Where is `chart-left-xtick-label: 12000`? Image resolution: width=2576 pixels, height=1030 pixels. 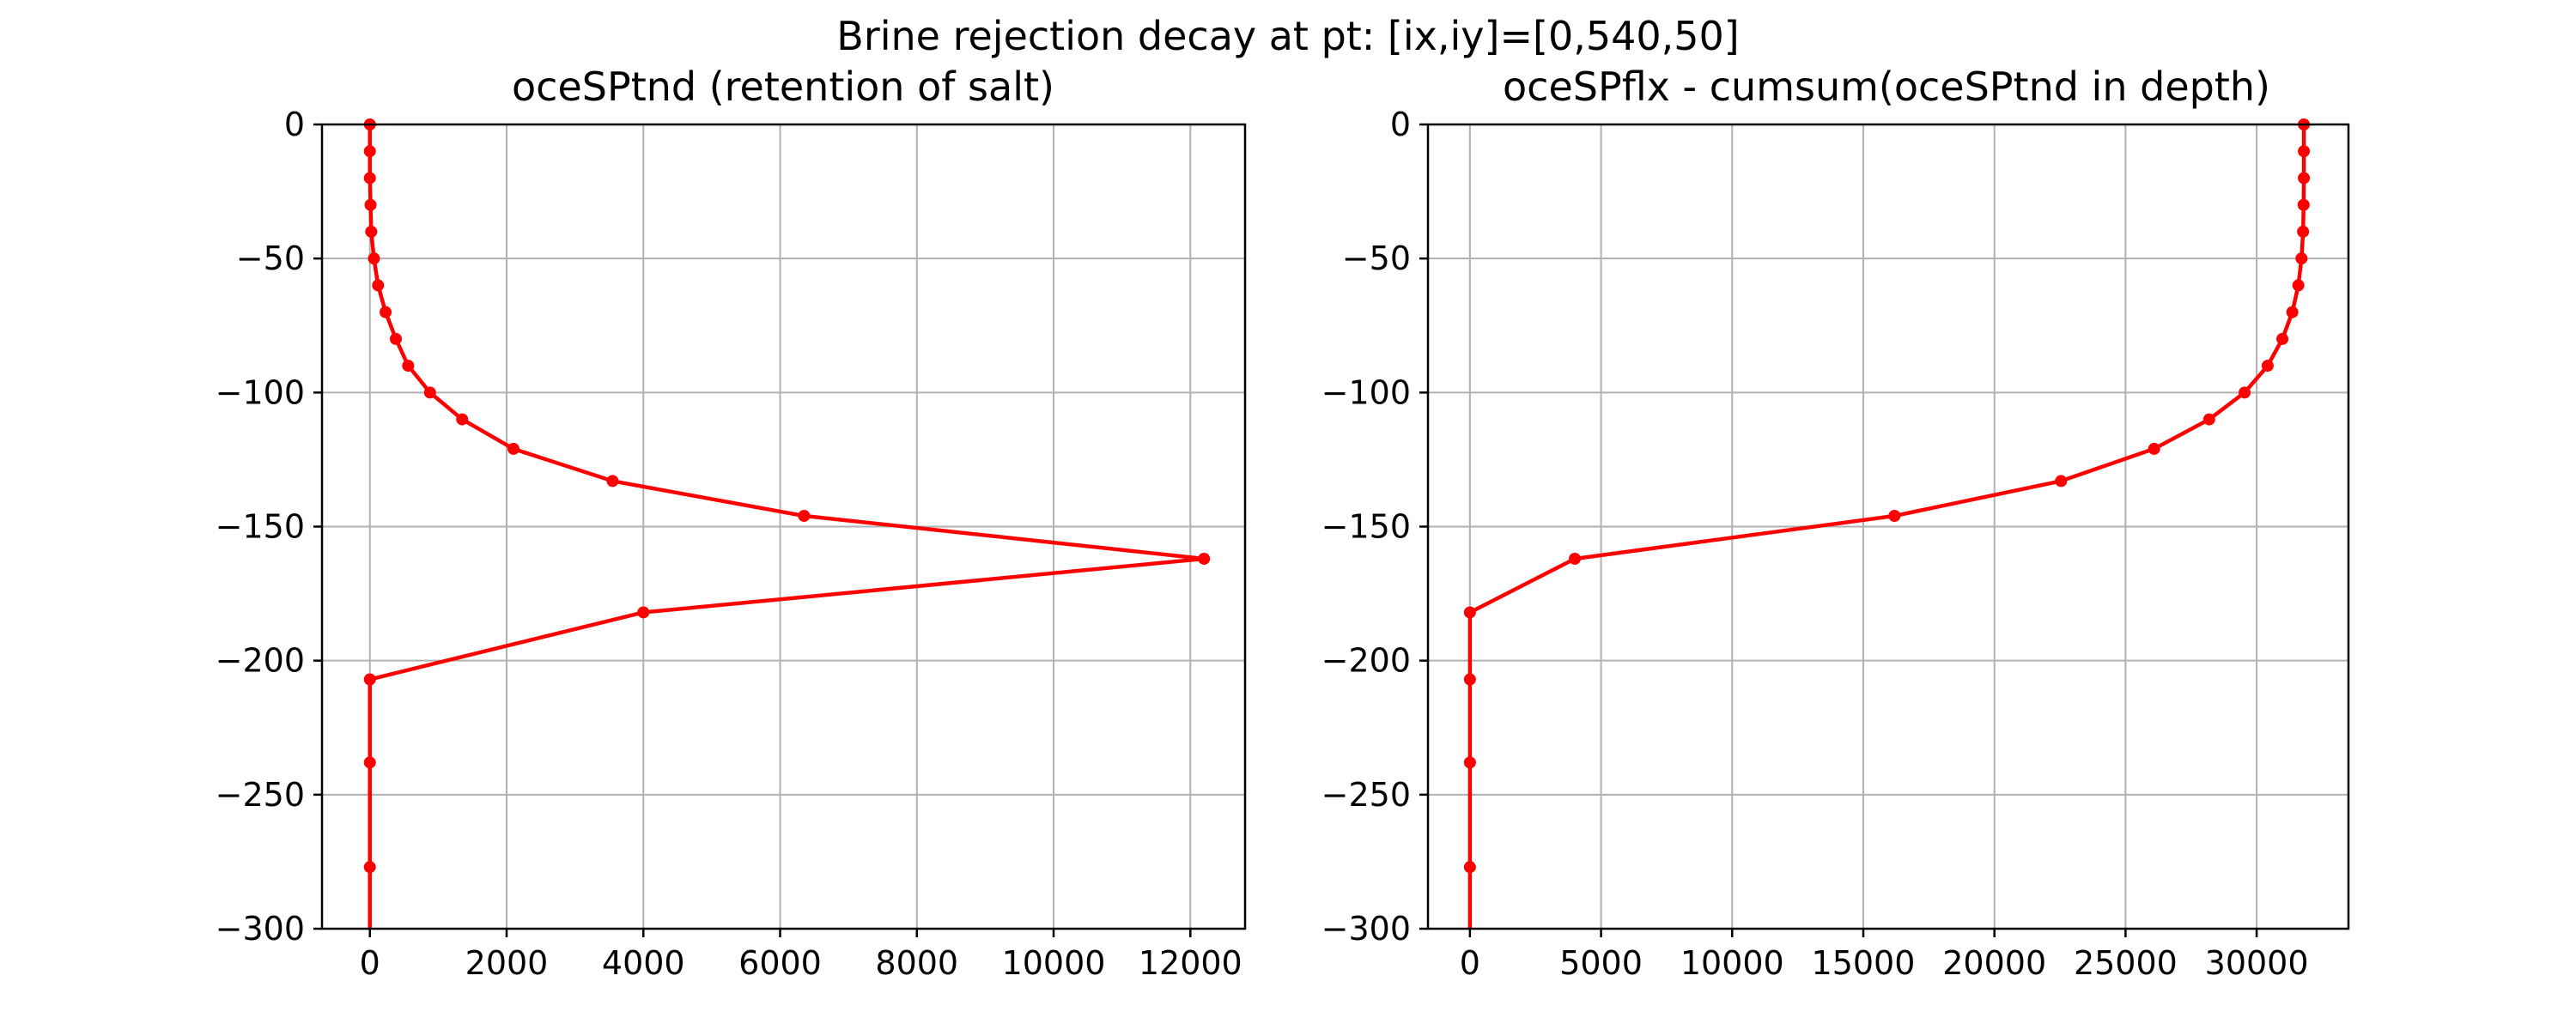 chart-left-xtick-label: 12000 is located at coordinates (1191, 963).